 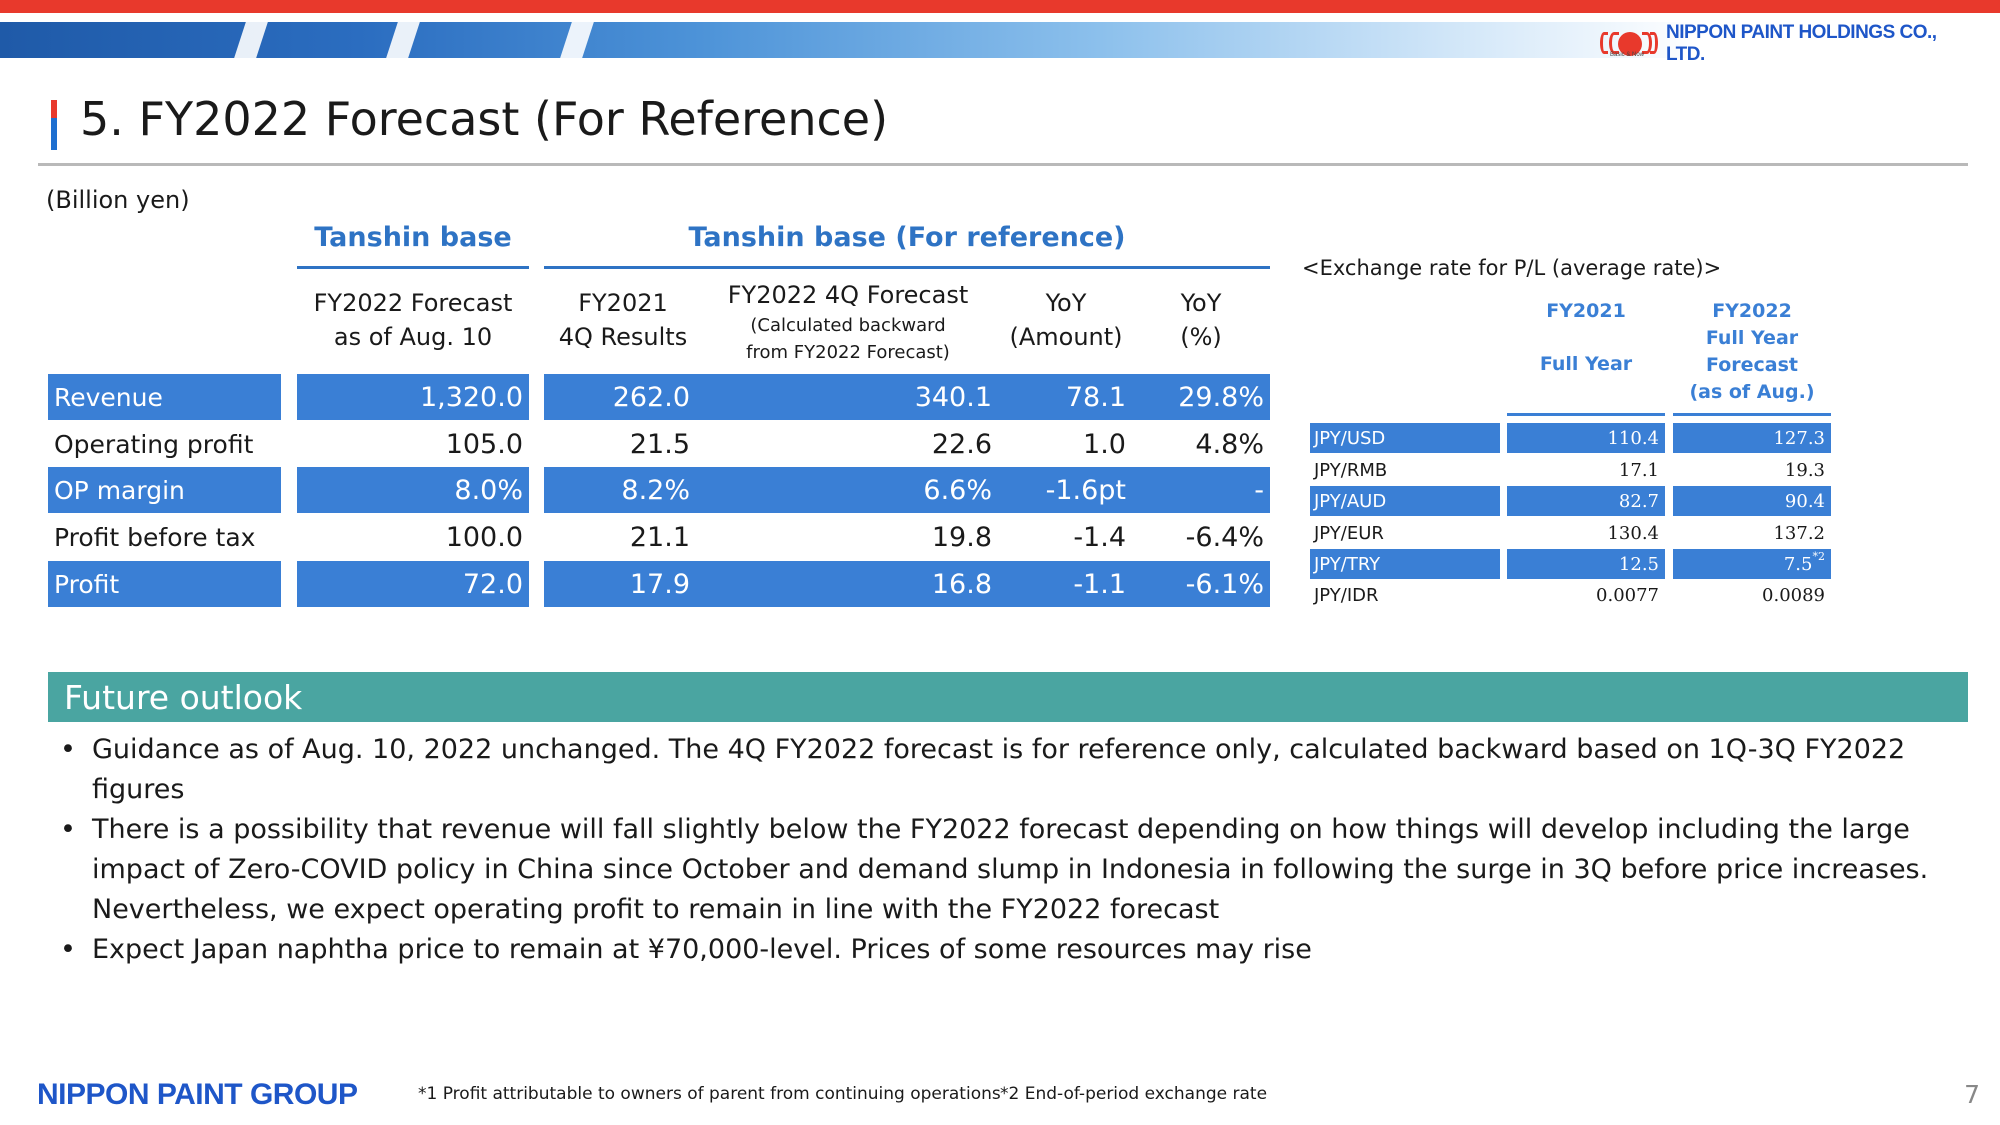 I want to click on column-header-line: from FY2022 Forecast), so click(x=848, y=352).